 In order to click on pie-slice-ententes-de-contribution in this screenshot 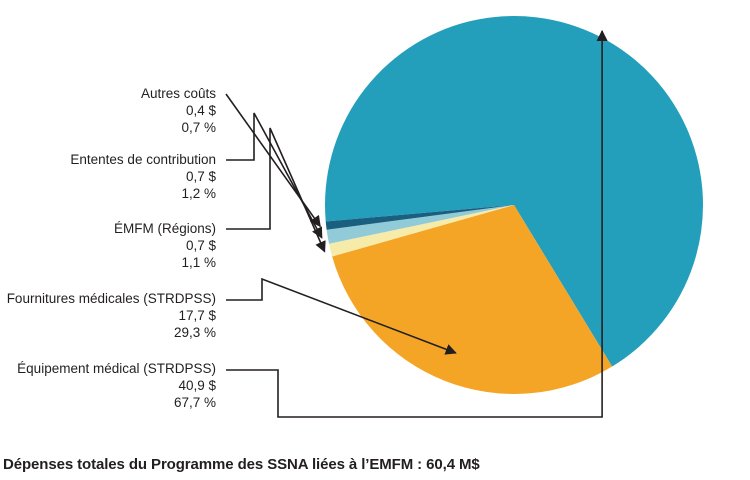, I will do `click(420, 224)`.